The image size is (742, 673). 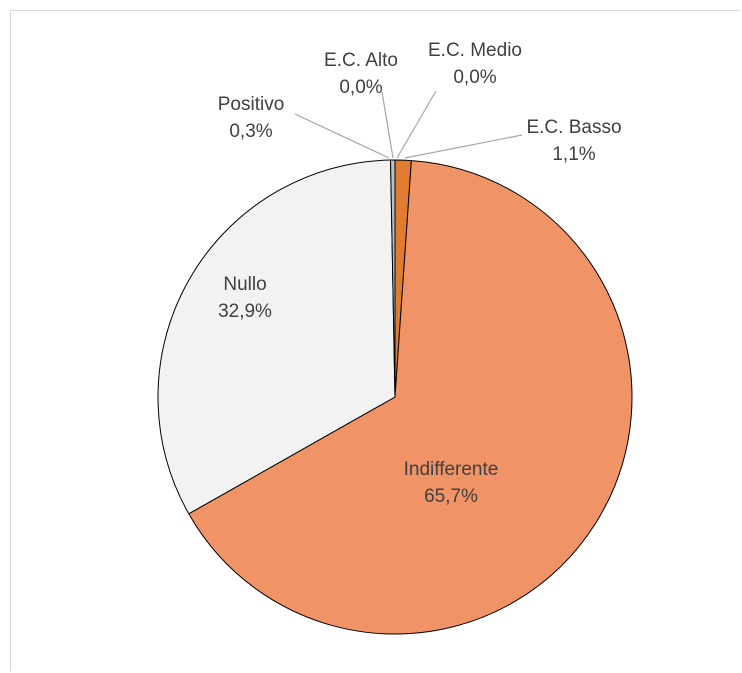 What do you see at coordinates (361, 60) in the screenshot?
I see `slice-label-e-c-alto: E.C. Alto` at bounding box center [361, 60].